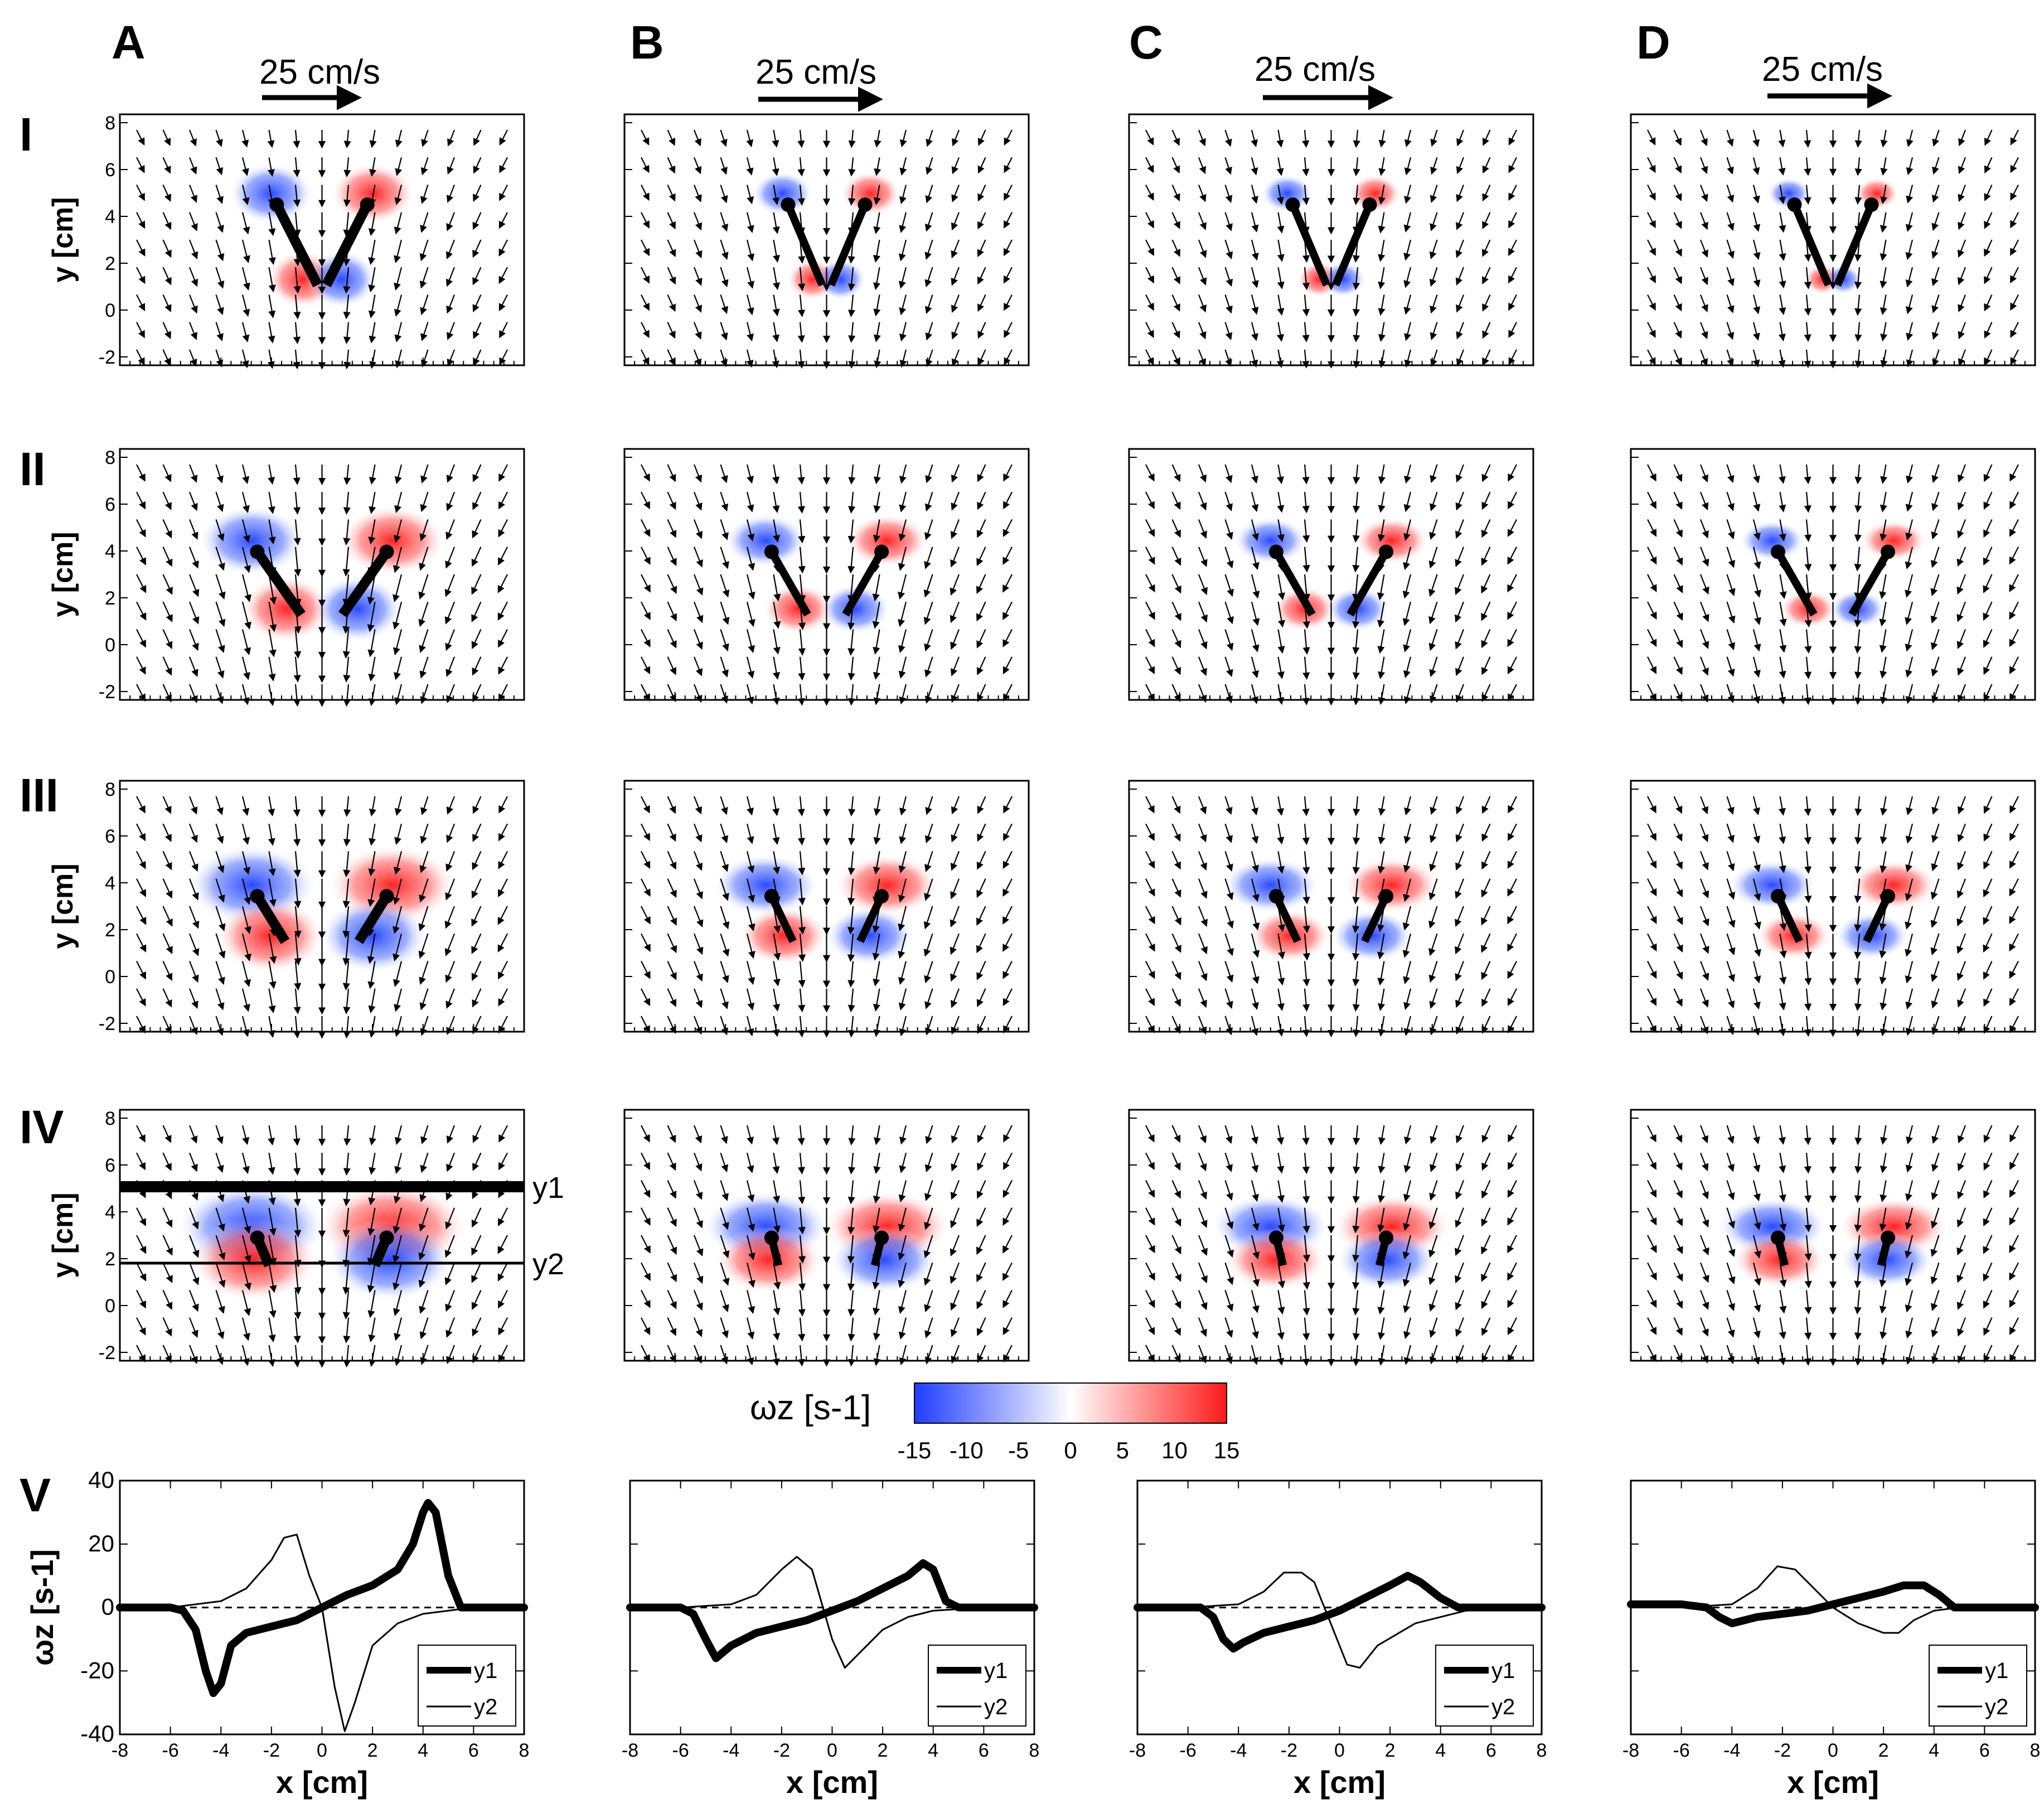  Describe the element at coordinates (831, 1640) in the screenshot. I see `line-plot-b-v: -8 -6 -4 -2 0 2 4 6 8 y1 y2 x [cm]` at that location.